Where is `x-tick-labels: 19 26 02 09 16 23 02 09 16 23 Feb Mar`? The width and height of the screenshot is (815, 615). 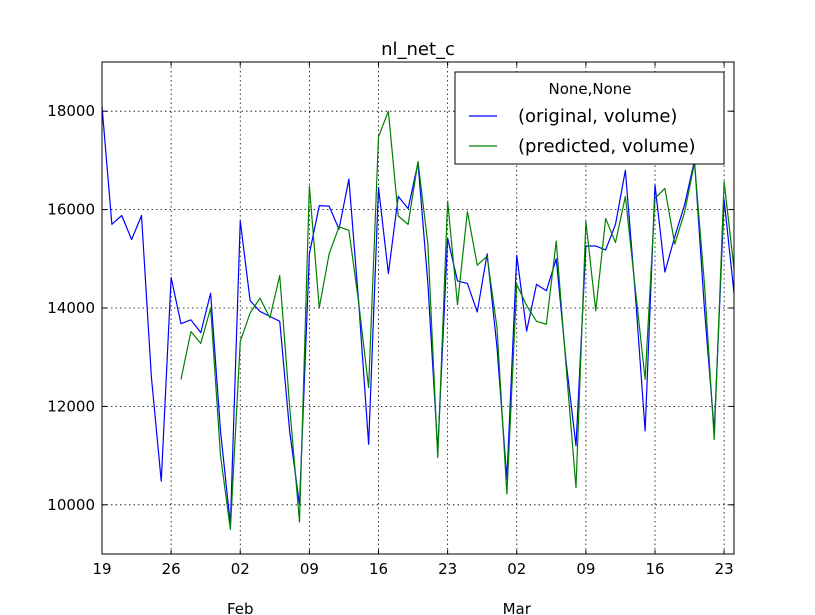 x-tick-labels: 19 26 02 09 16 23 02 09 16 23 Feb Mar is located at coordinates (412, 587).